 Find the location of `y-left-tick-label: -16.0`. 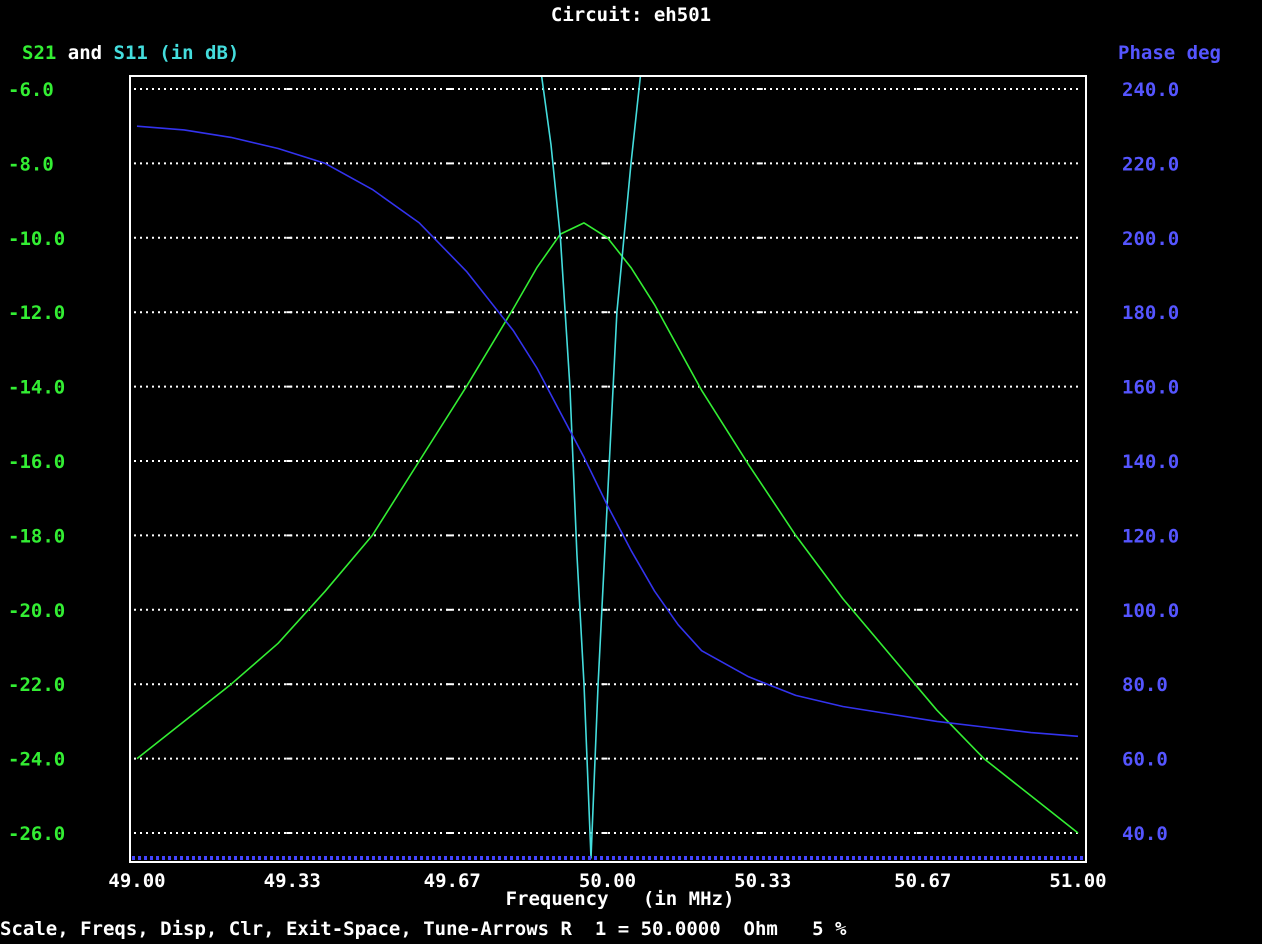

y-left-tick-label: -16.0 is located at coordinates (36, 462).